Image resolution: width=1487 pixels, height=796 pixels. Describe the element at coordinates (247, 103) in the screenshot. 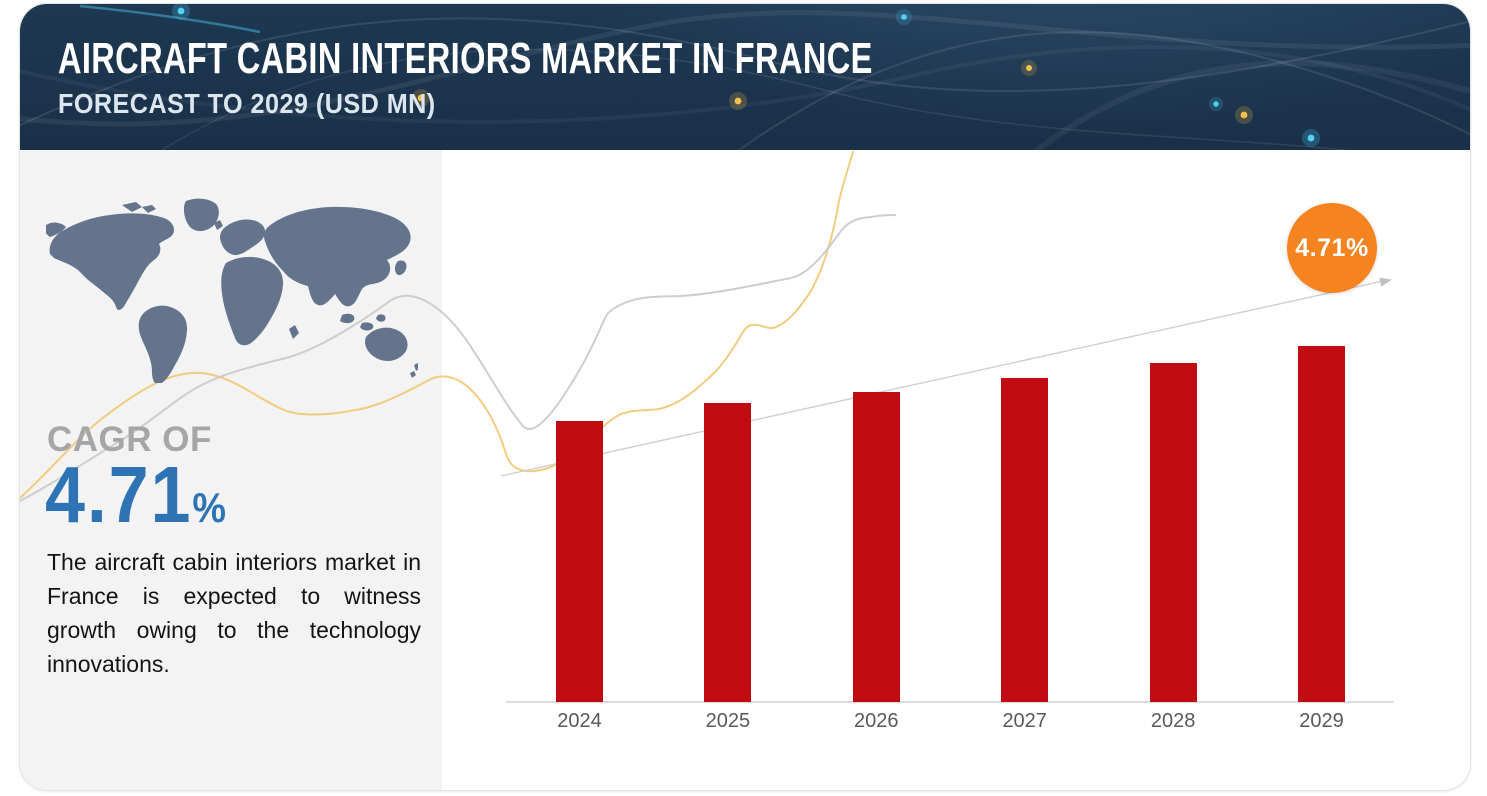

I see `page-subtitle: FORECAST TO 2029 (USD MN)` at that location.